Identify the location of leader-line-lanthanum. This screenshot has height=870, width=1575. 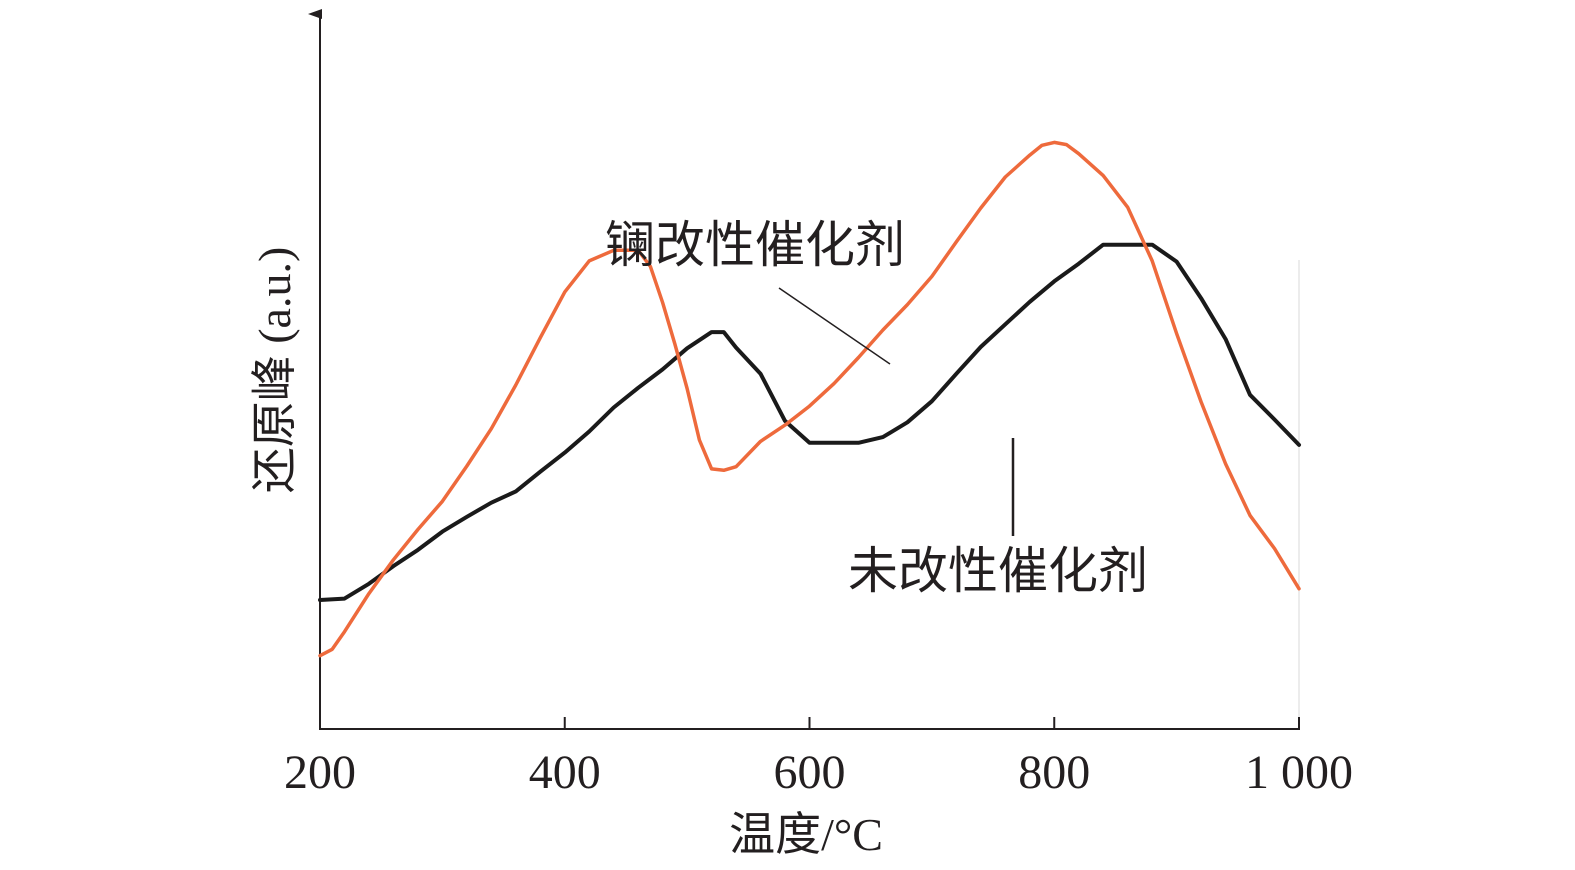
(834, 326).